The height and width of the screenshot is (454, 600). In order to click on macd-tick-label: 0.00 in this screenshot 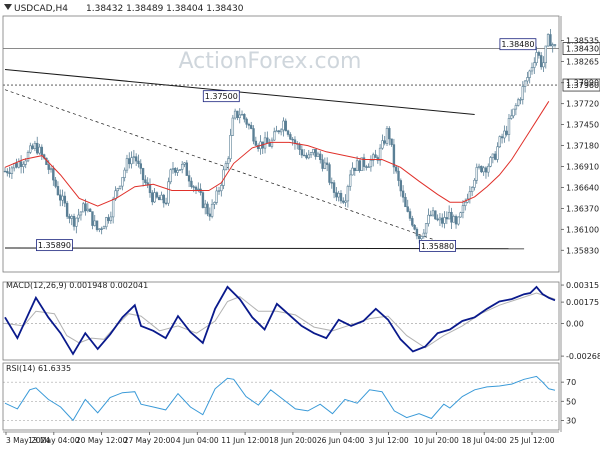, I will do `click(575, 323)`.